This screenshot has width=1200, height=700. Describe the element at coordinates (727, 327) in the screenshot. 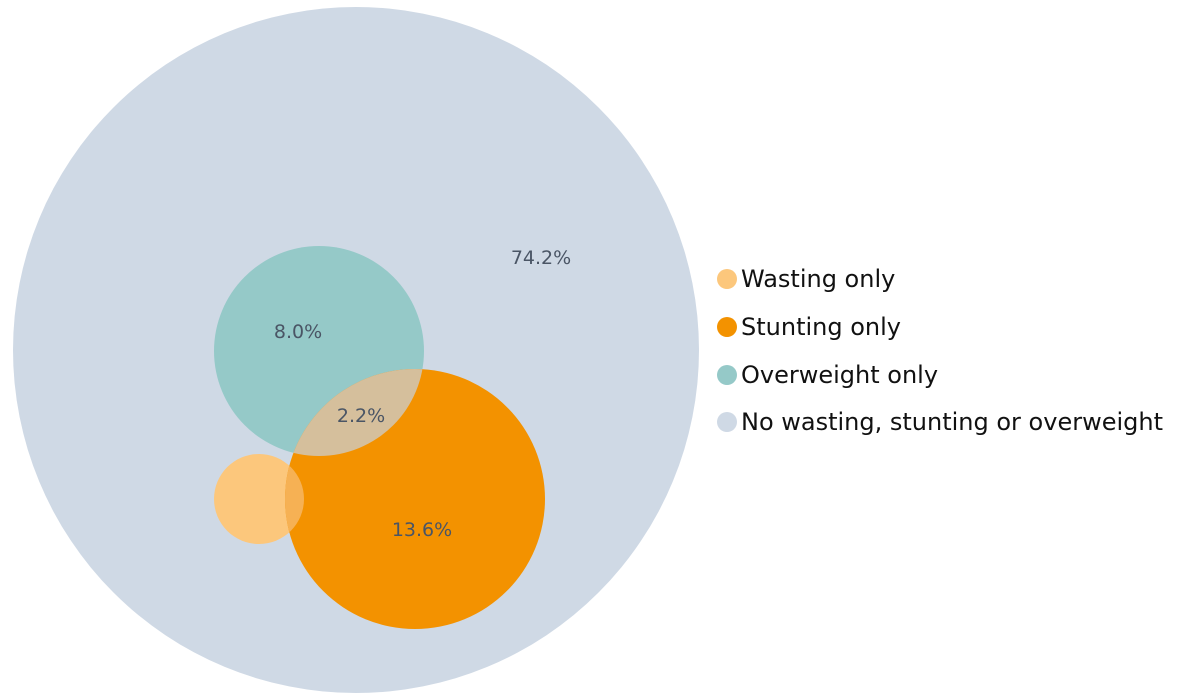

I see `legend-swatch-stunting` at that location.